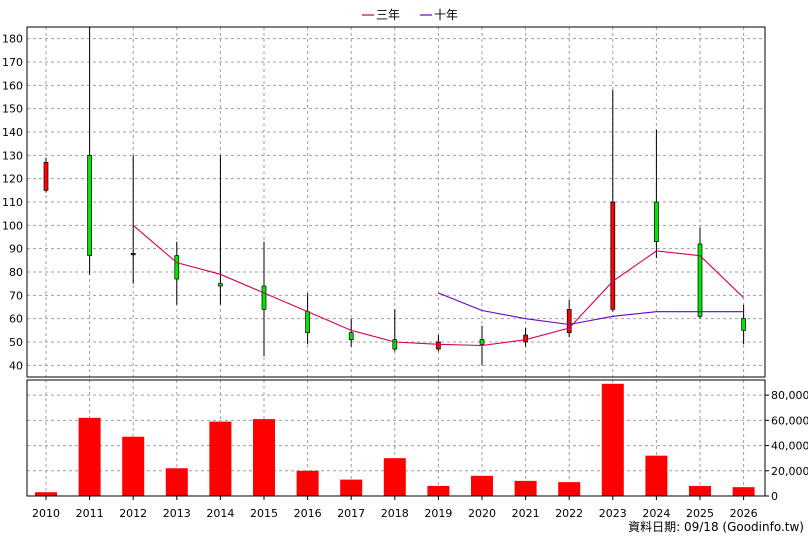 The image size is (808, 540). Describe the element at coordinates (351, 513) in the screenshot. I see `x-tick-label-2017: 2017` at that location.